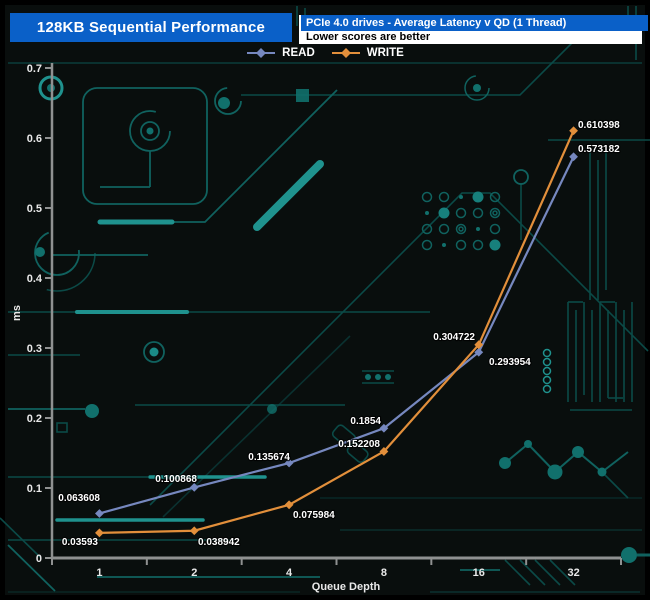 This screenshot has width=650, height=600. What do you see at coordinates (345, 53) in the screenshot?
I see `write-line-marker-icon` at bounding box center [345, 53].